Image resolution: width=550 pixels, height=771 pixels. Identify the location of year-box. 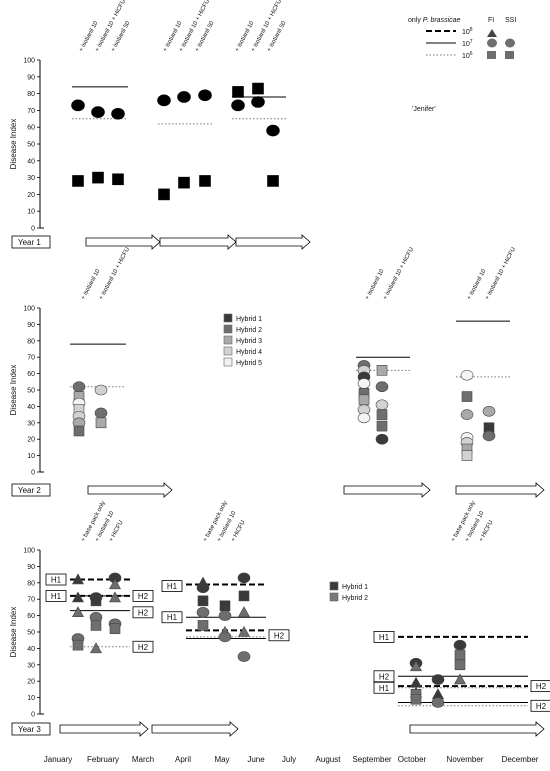
(31, 490).